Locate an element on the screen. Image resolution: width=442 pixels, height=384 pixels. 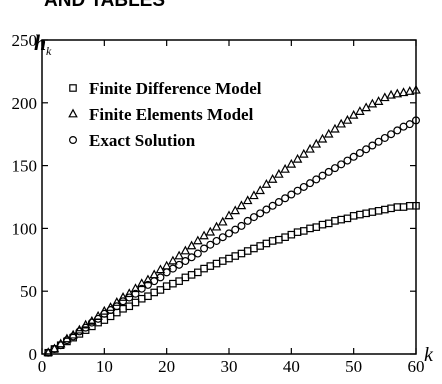
y-axis-label: h is located at coordinates (40, 42).